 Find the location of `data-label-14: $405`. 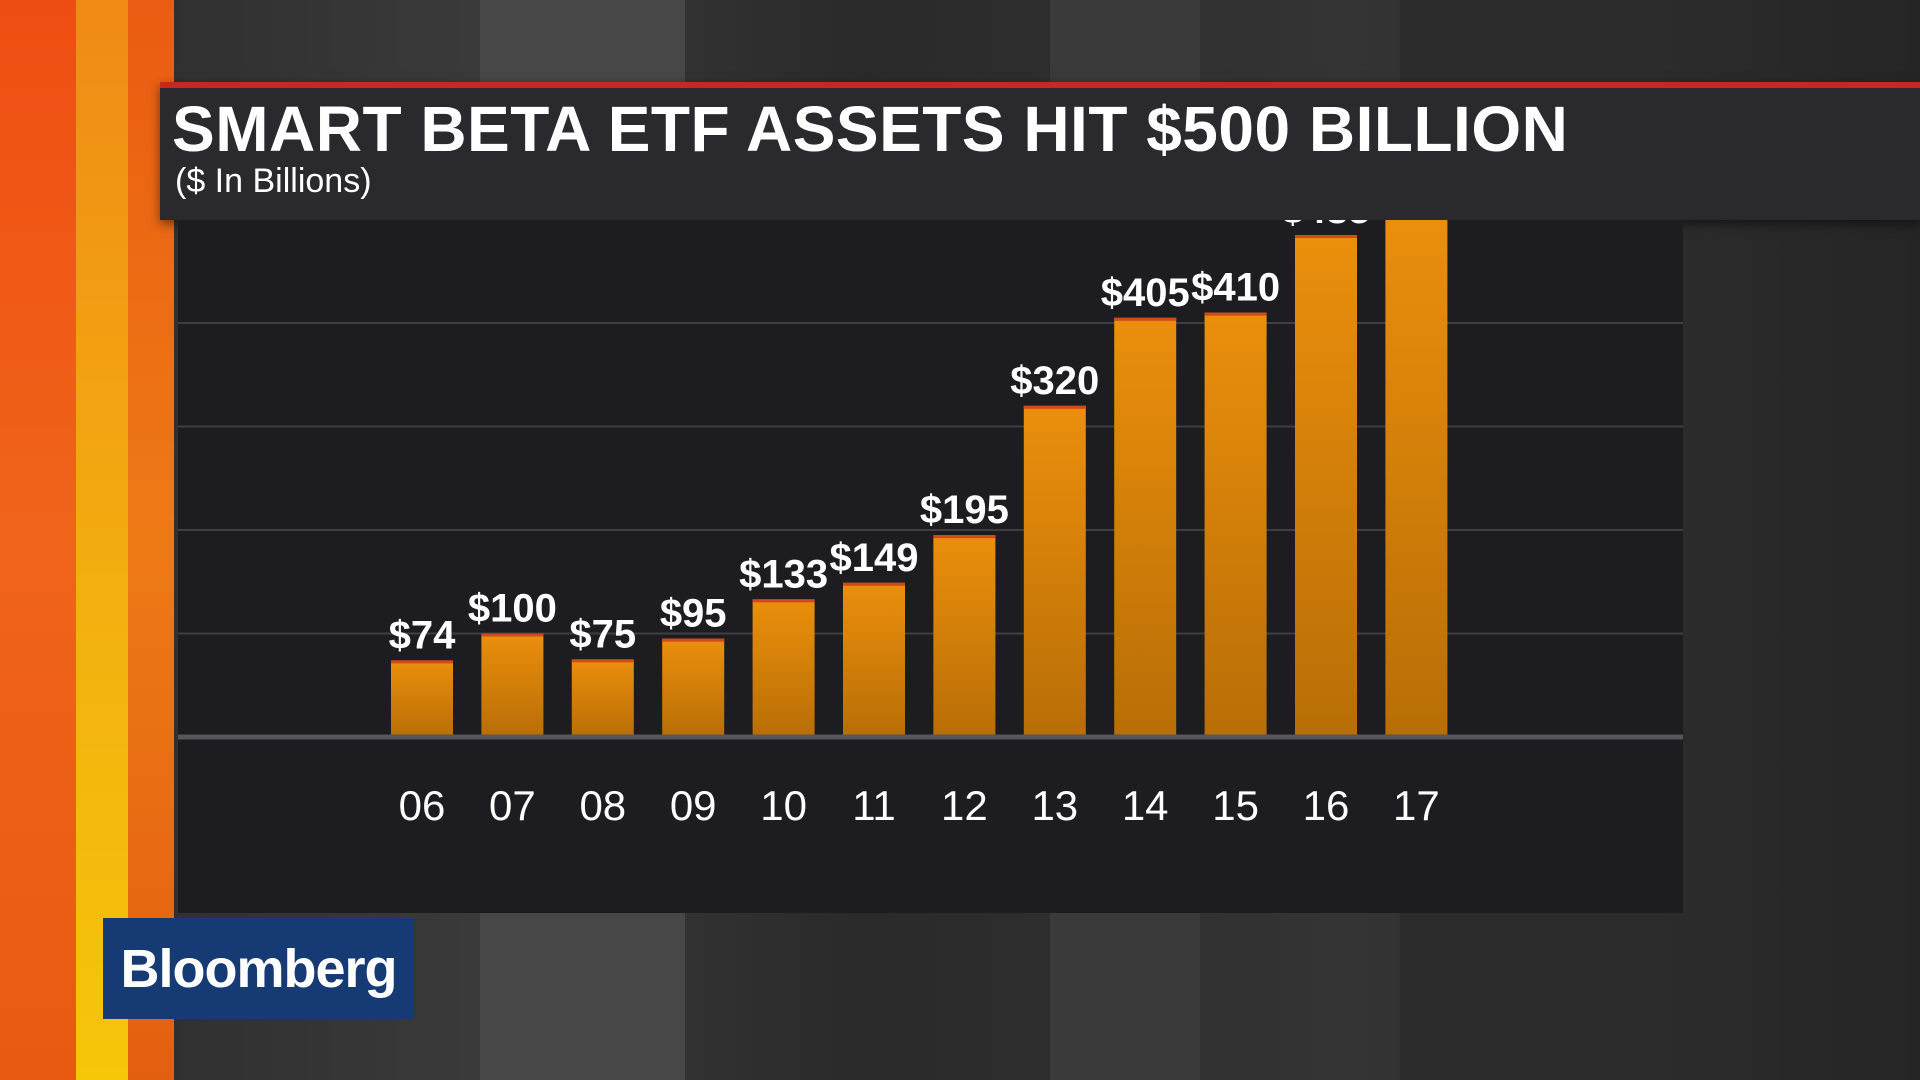

data-label-14: $405 is located at coordinates (1145, 293).